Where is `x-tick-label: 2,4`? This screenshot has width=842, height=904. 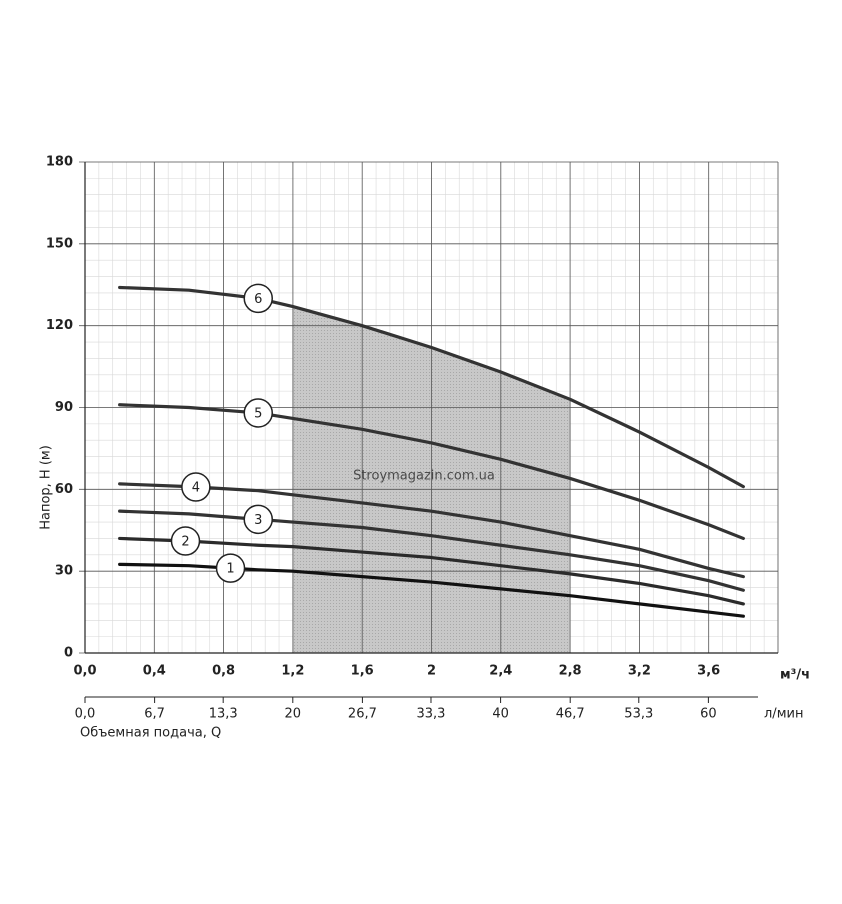 x-tick-label: 2,4 is located at coordinates (500, 671).